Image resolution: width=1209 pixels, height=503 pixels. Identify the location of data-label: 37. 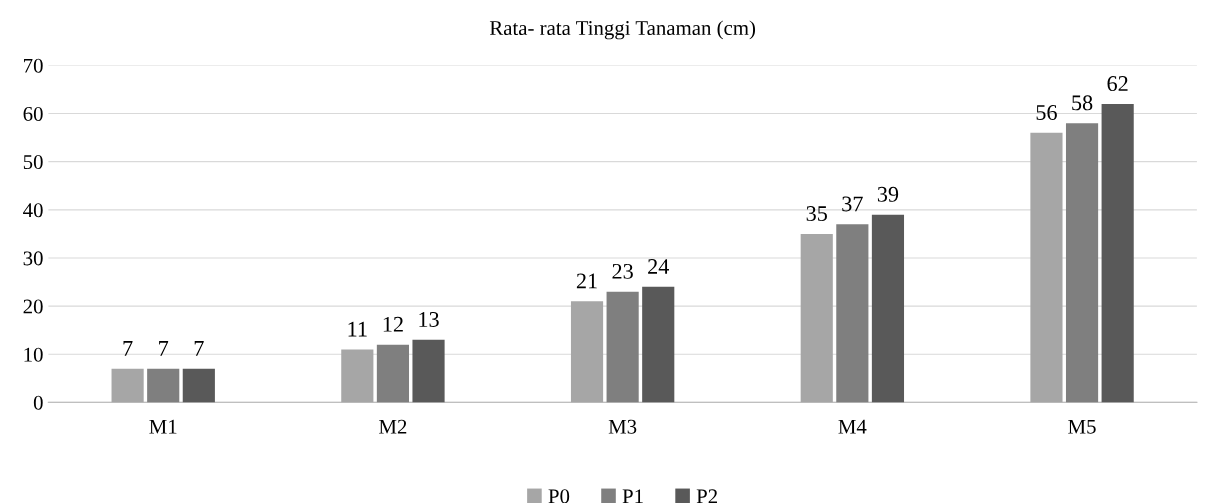
(852, 204).